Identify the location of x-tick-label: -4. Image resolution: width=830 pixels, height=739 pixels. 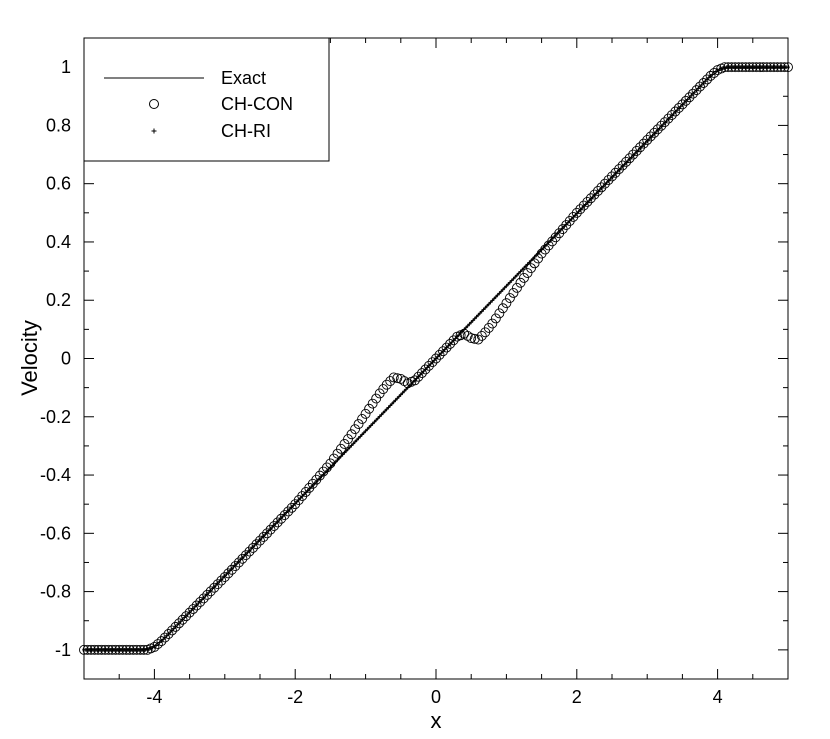
(154, 697).